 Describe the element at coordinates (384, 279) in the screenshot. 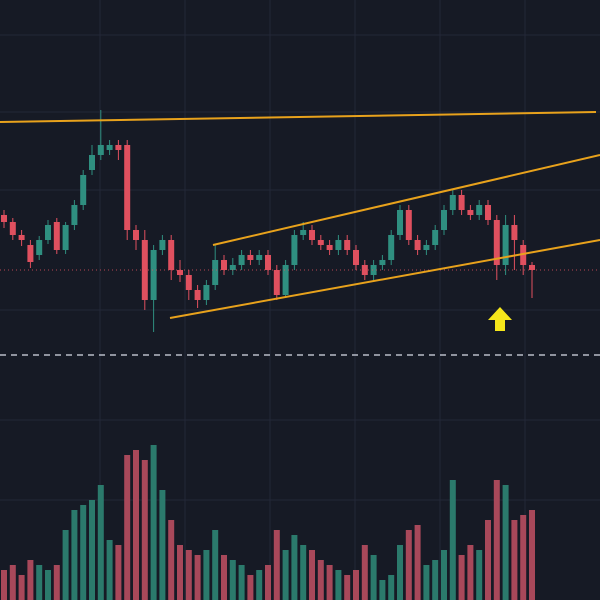

I see `channel-lower` at that location.